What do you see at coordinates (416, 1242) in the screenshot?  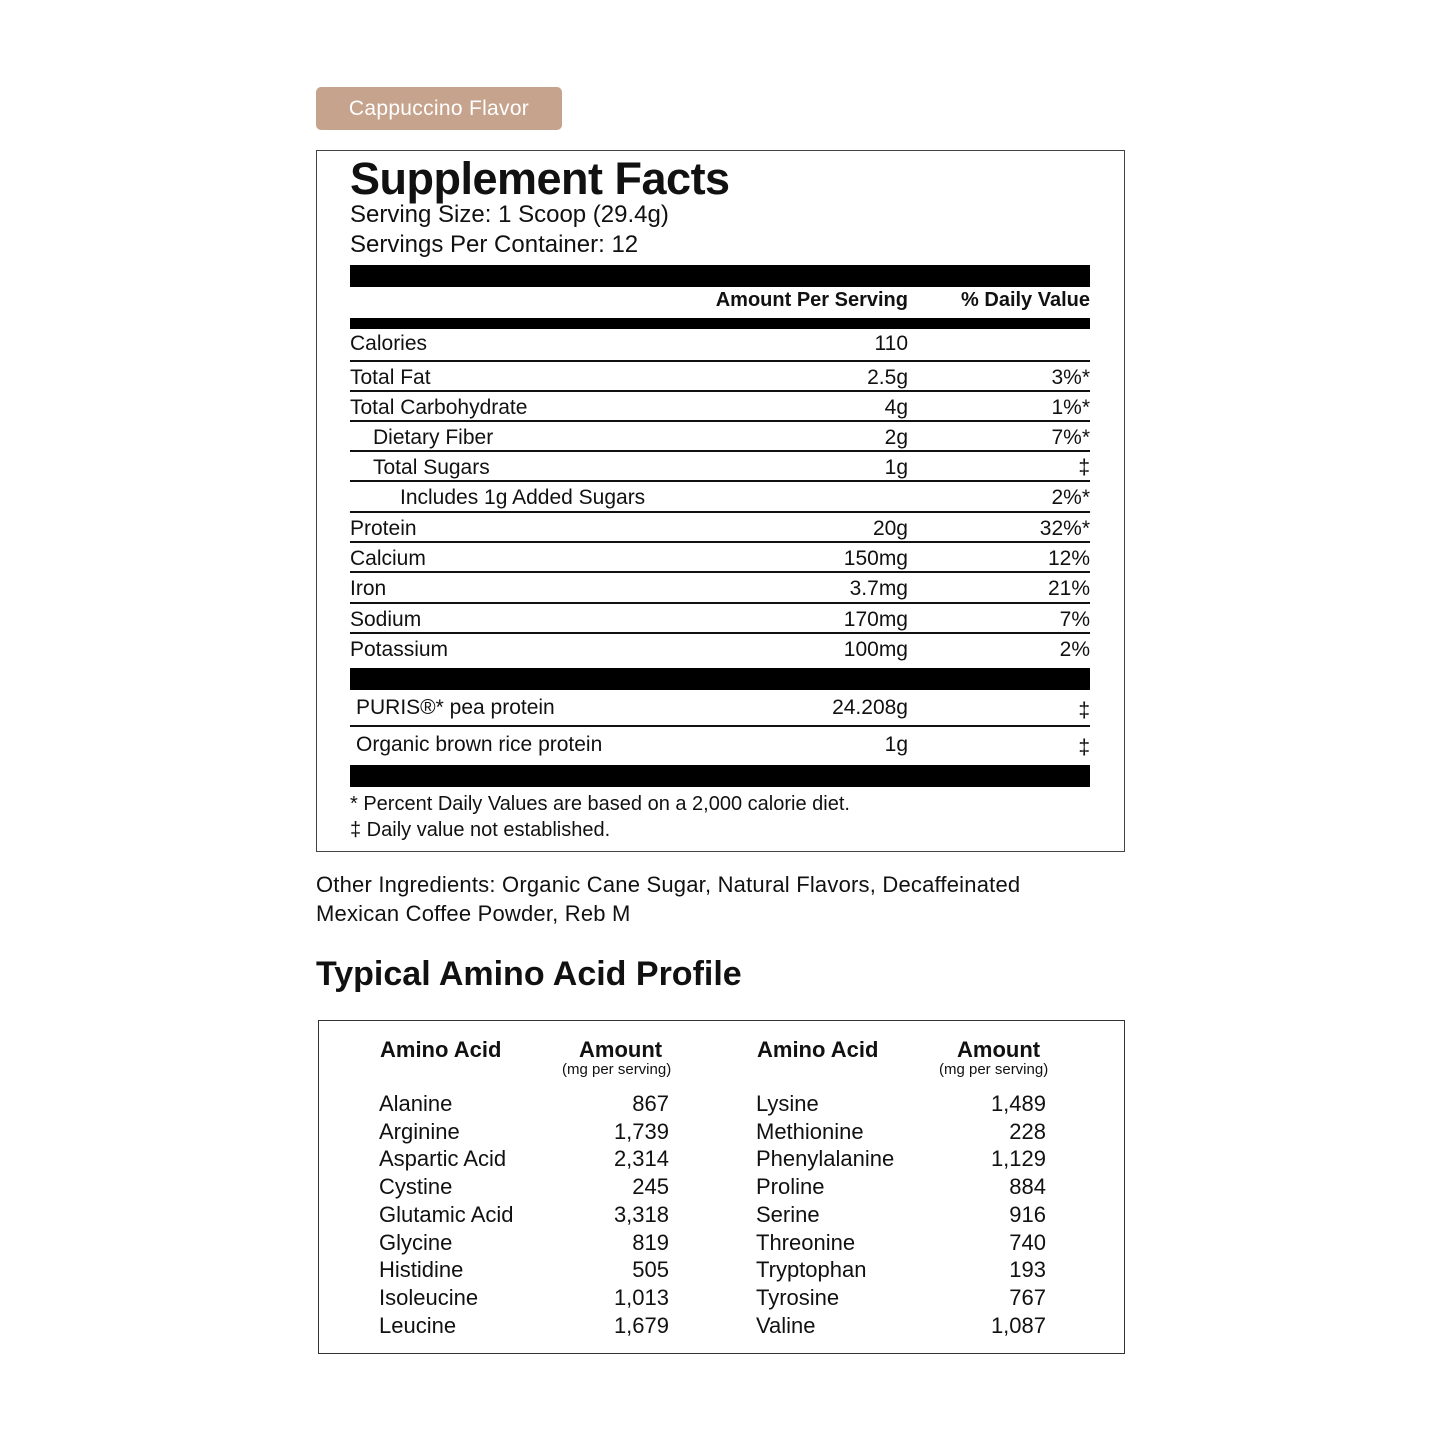 I see `amino-acid-name: Glycine` at bounding box center [416, 1242].